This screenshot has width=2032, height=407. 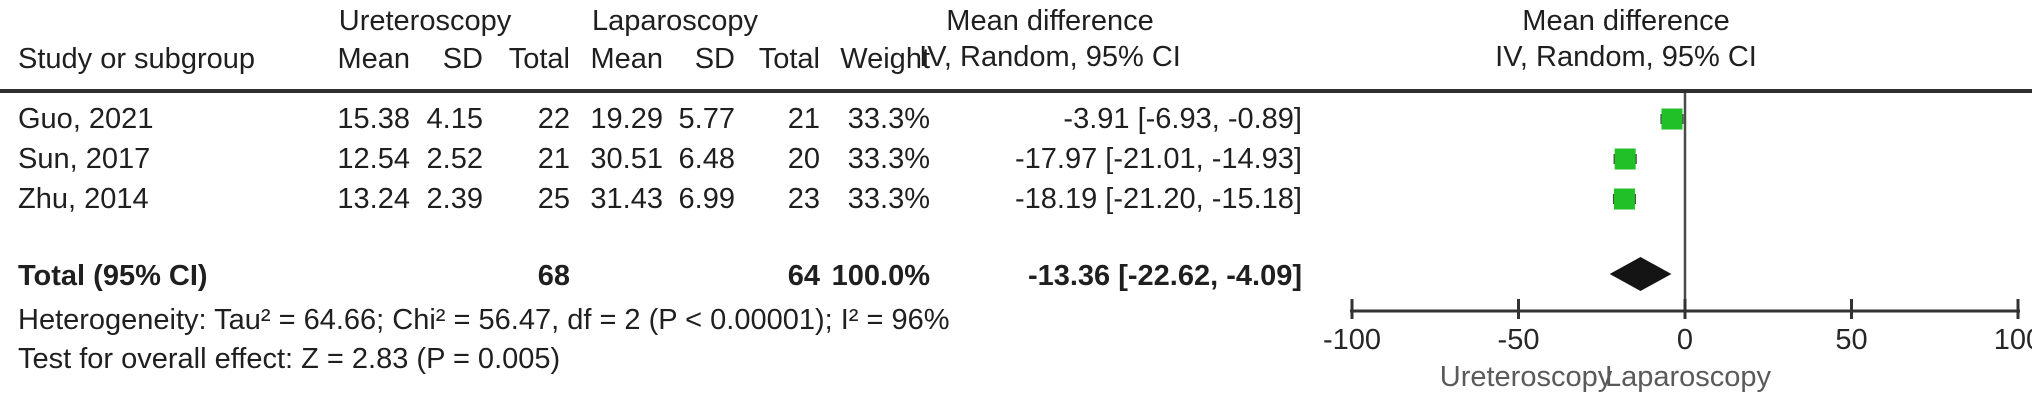 What do you see at coordinates (803, 276) in the screenshot?
I see `total-n-lap: 64` at bounding box center [803, 276].